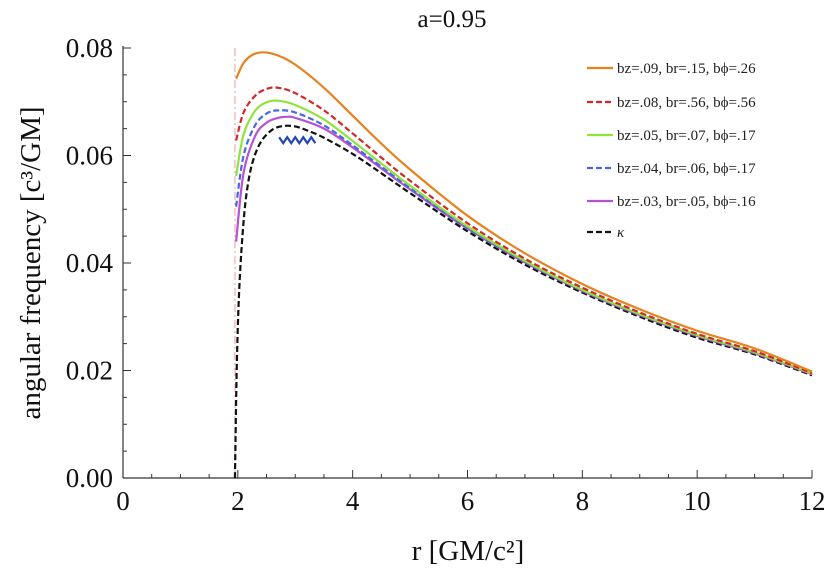  What do you see at coordinates (89, 371) in the screenshot?
I see `y-tick-label: 0.02` at bounding box center [89, 371].